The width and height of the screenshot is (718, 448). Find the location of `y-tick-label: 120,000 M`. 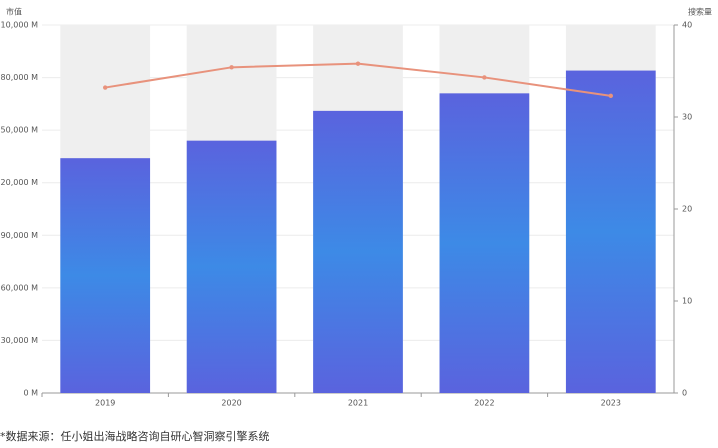

y-tick-label: 120,000 M is located at coordinates (19, 182).